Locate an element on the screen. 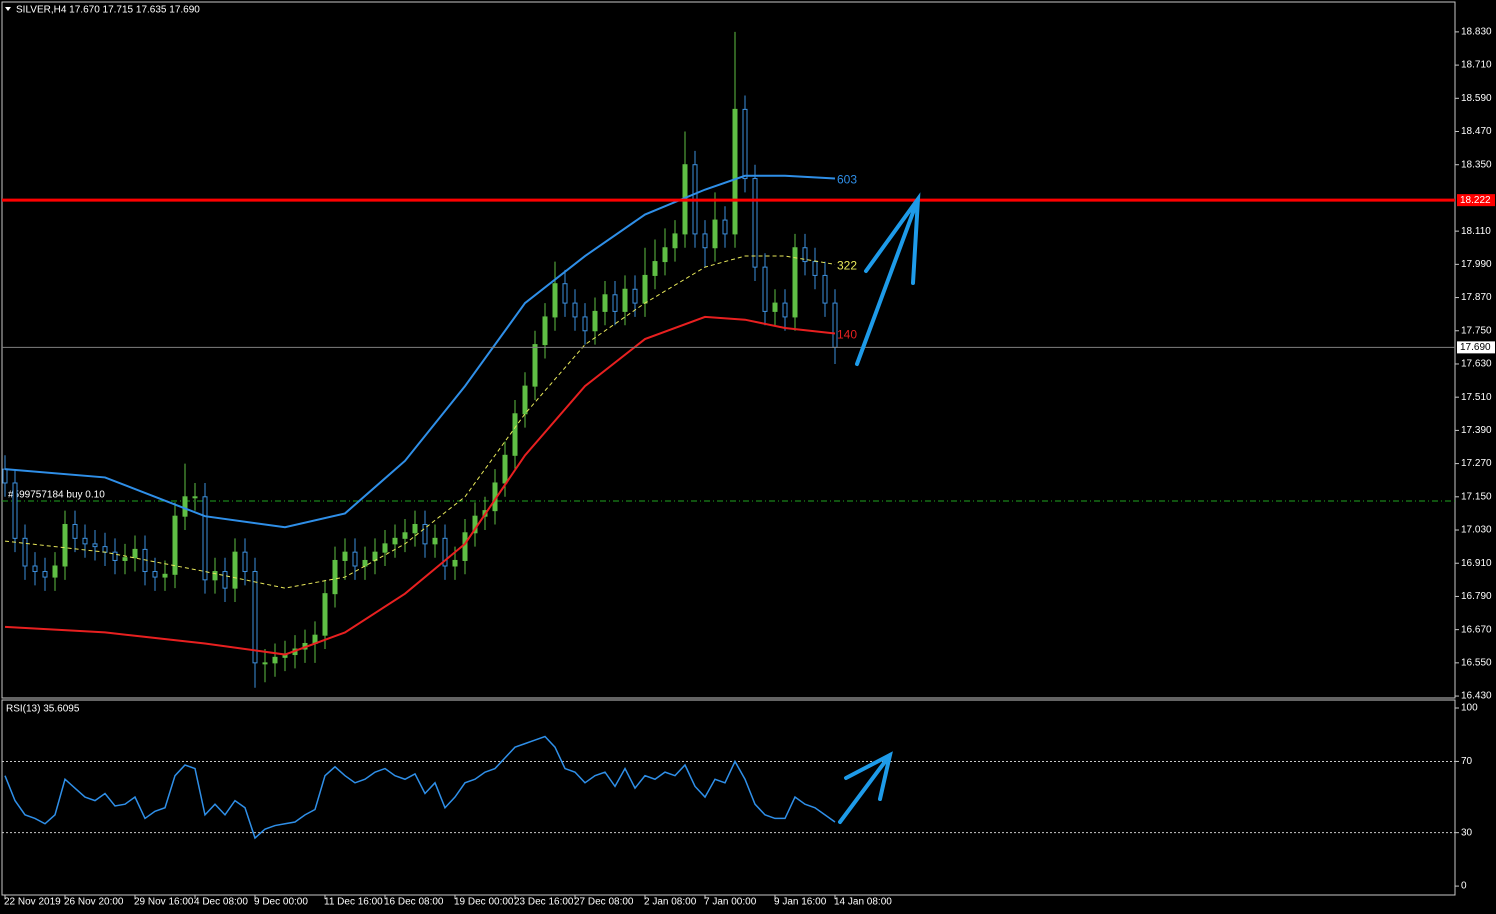 The image size is (1496, 914). rsi-line is located at coordinates (420, 787).